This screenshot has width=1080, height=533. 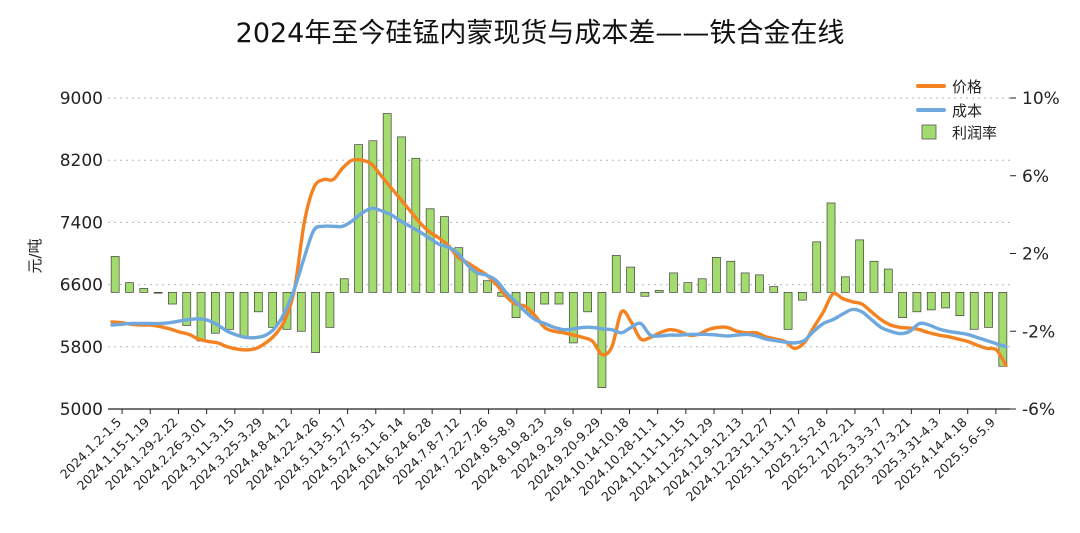 What do you see at coordinates (967, 87) in the screenshot?
I see `legend-price-label: 价格` at bounding box center [967, 87].